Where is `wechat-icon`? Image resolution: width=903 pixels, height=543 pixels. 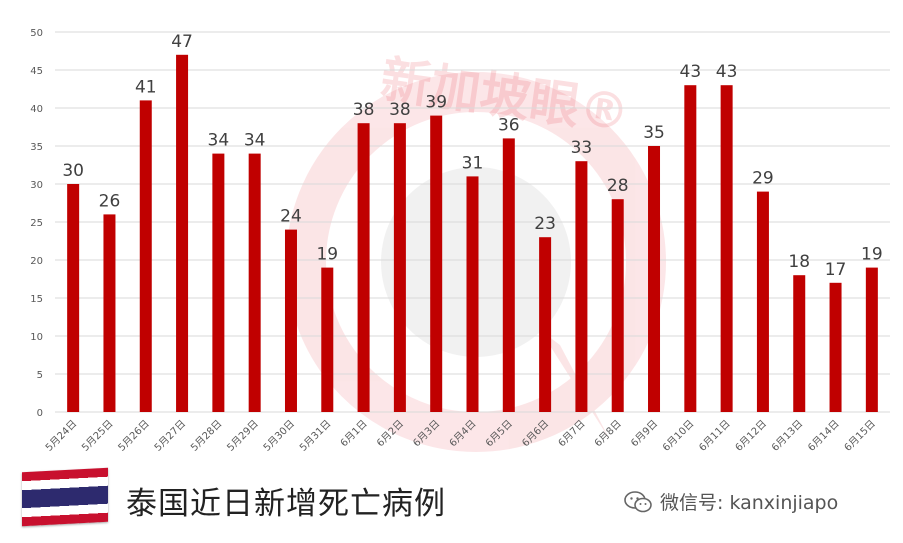 wechat-icon is located at coordinates (638, 501).